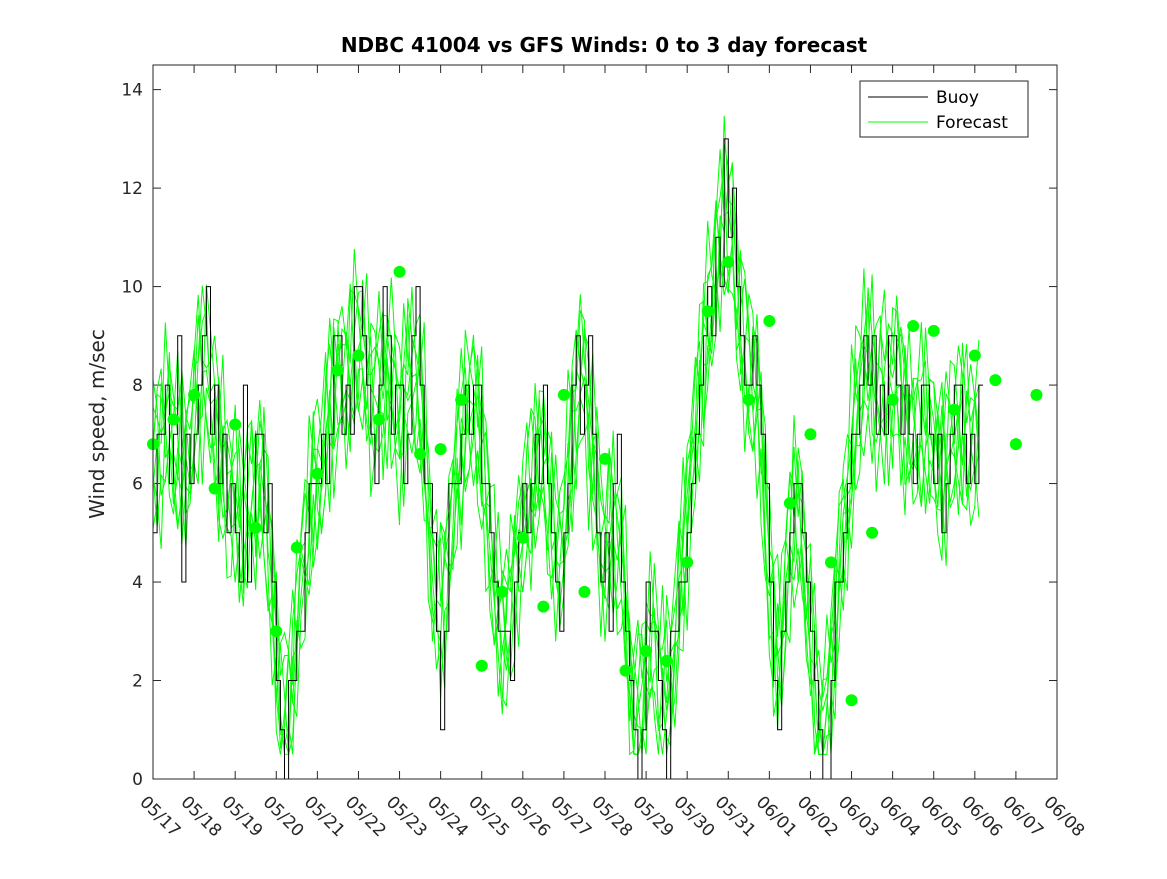 Image resolution: width=1167 pixels, height=879 pixels. What do you see at coordinates (817, 816) in the screenshot?
I see `x-tick-label: 06/02` at bounding box center [817, 816].